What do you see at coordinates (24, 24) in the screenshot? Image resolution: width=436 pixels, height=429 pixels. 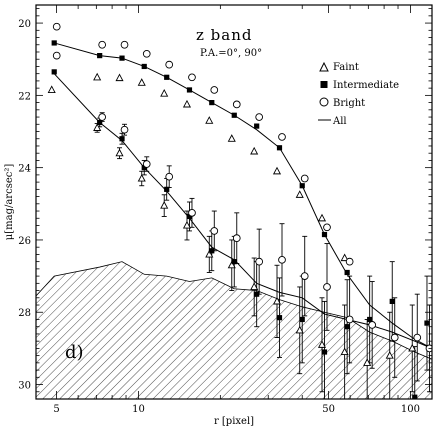 I see `y-tick-label-20: 20` at bounding box center [24, 24].